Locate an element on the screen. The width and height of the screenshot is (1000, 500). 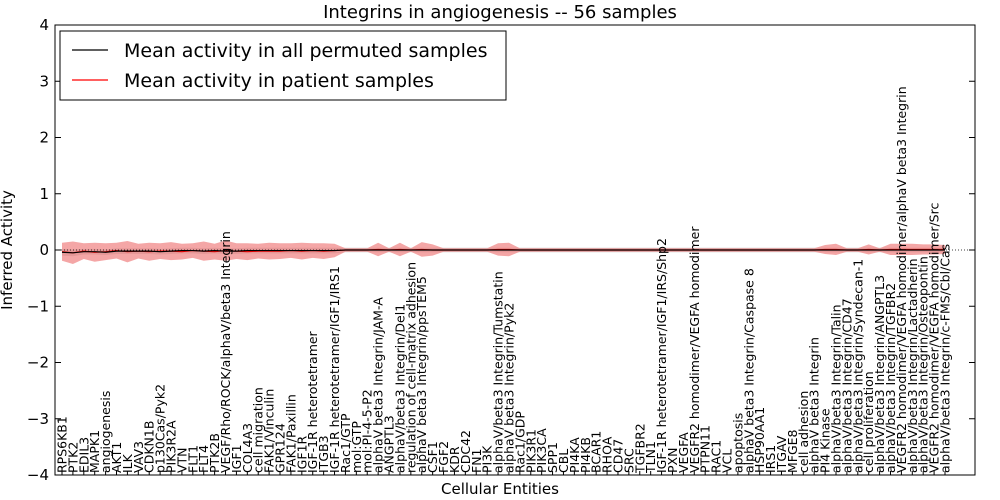
x-tick-label: PIK3R1 is located at coordinates (530, 451).